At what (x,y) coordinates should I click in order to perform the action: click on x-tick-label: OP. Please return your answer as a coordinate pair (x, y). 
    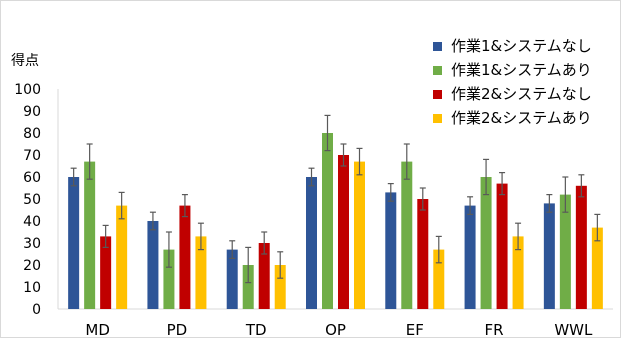
    Looking at the image, I should click on (335, 330).